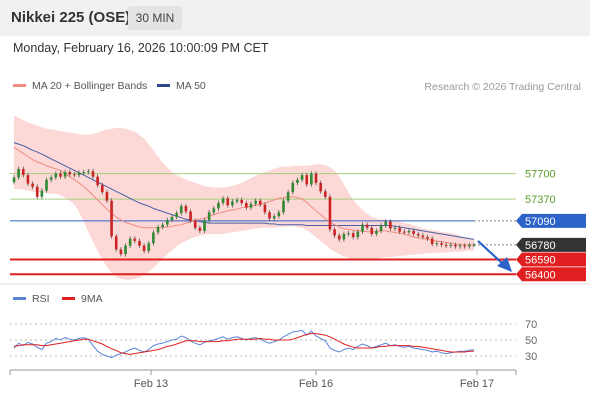  Describe the element at coordinates (151, 384) in the screenshot. I see `time-tick-label: Feb 13` at that location.